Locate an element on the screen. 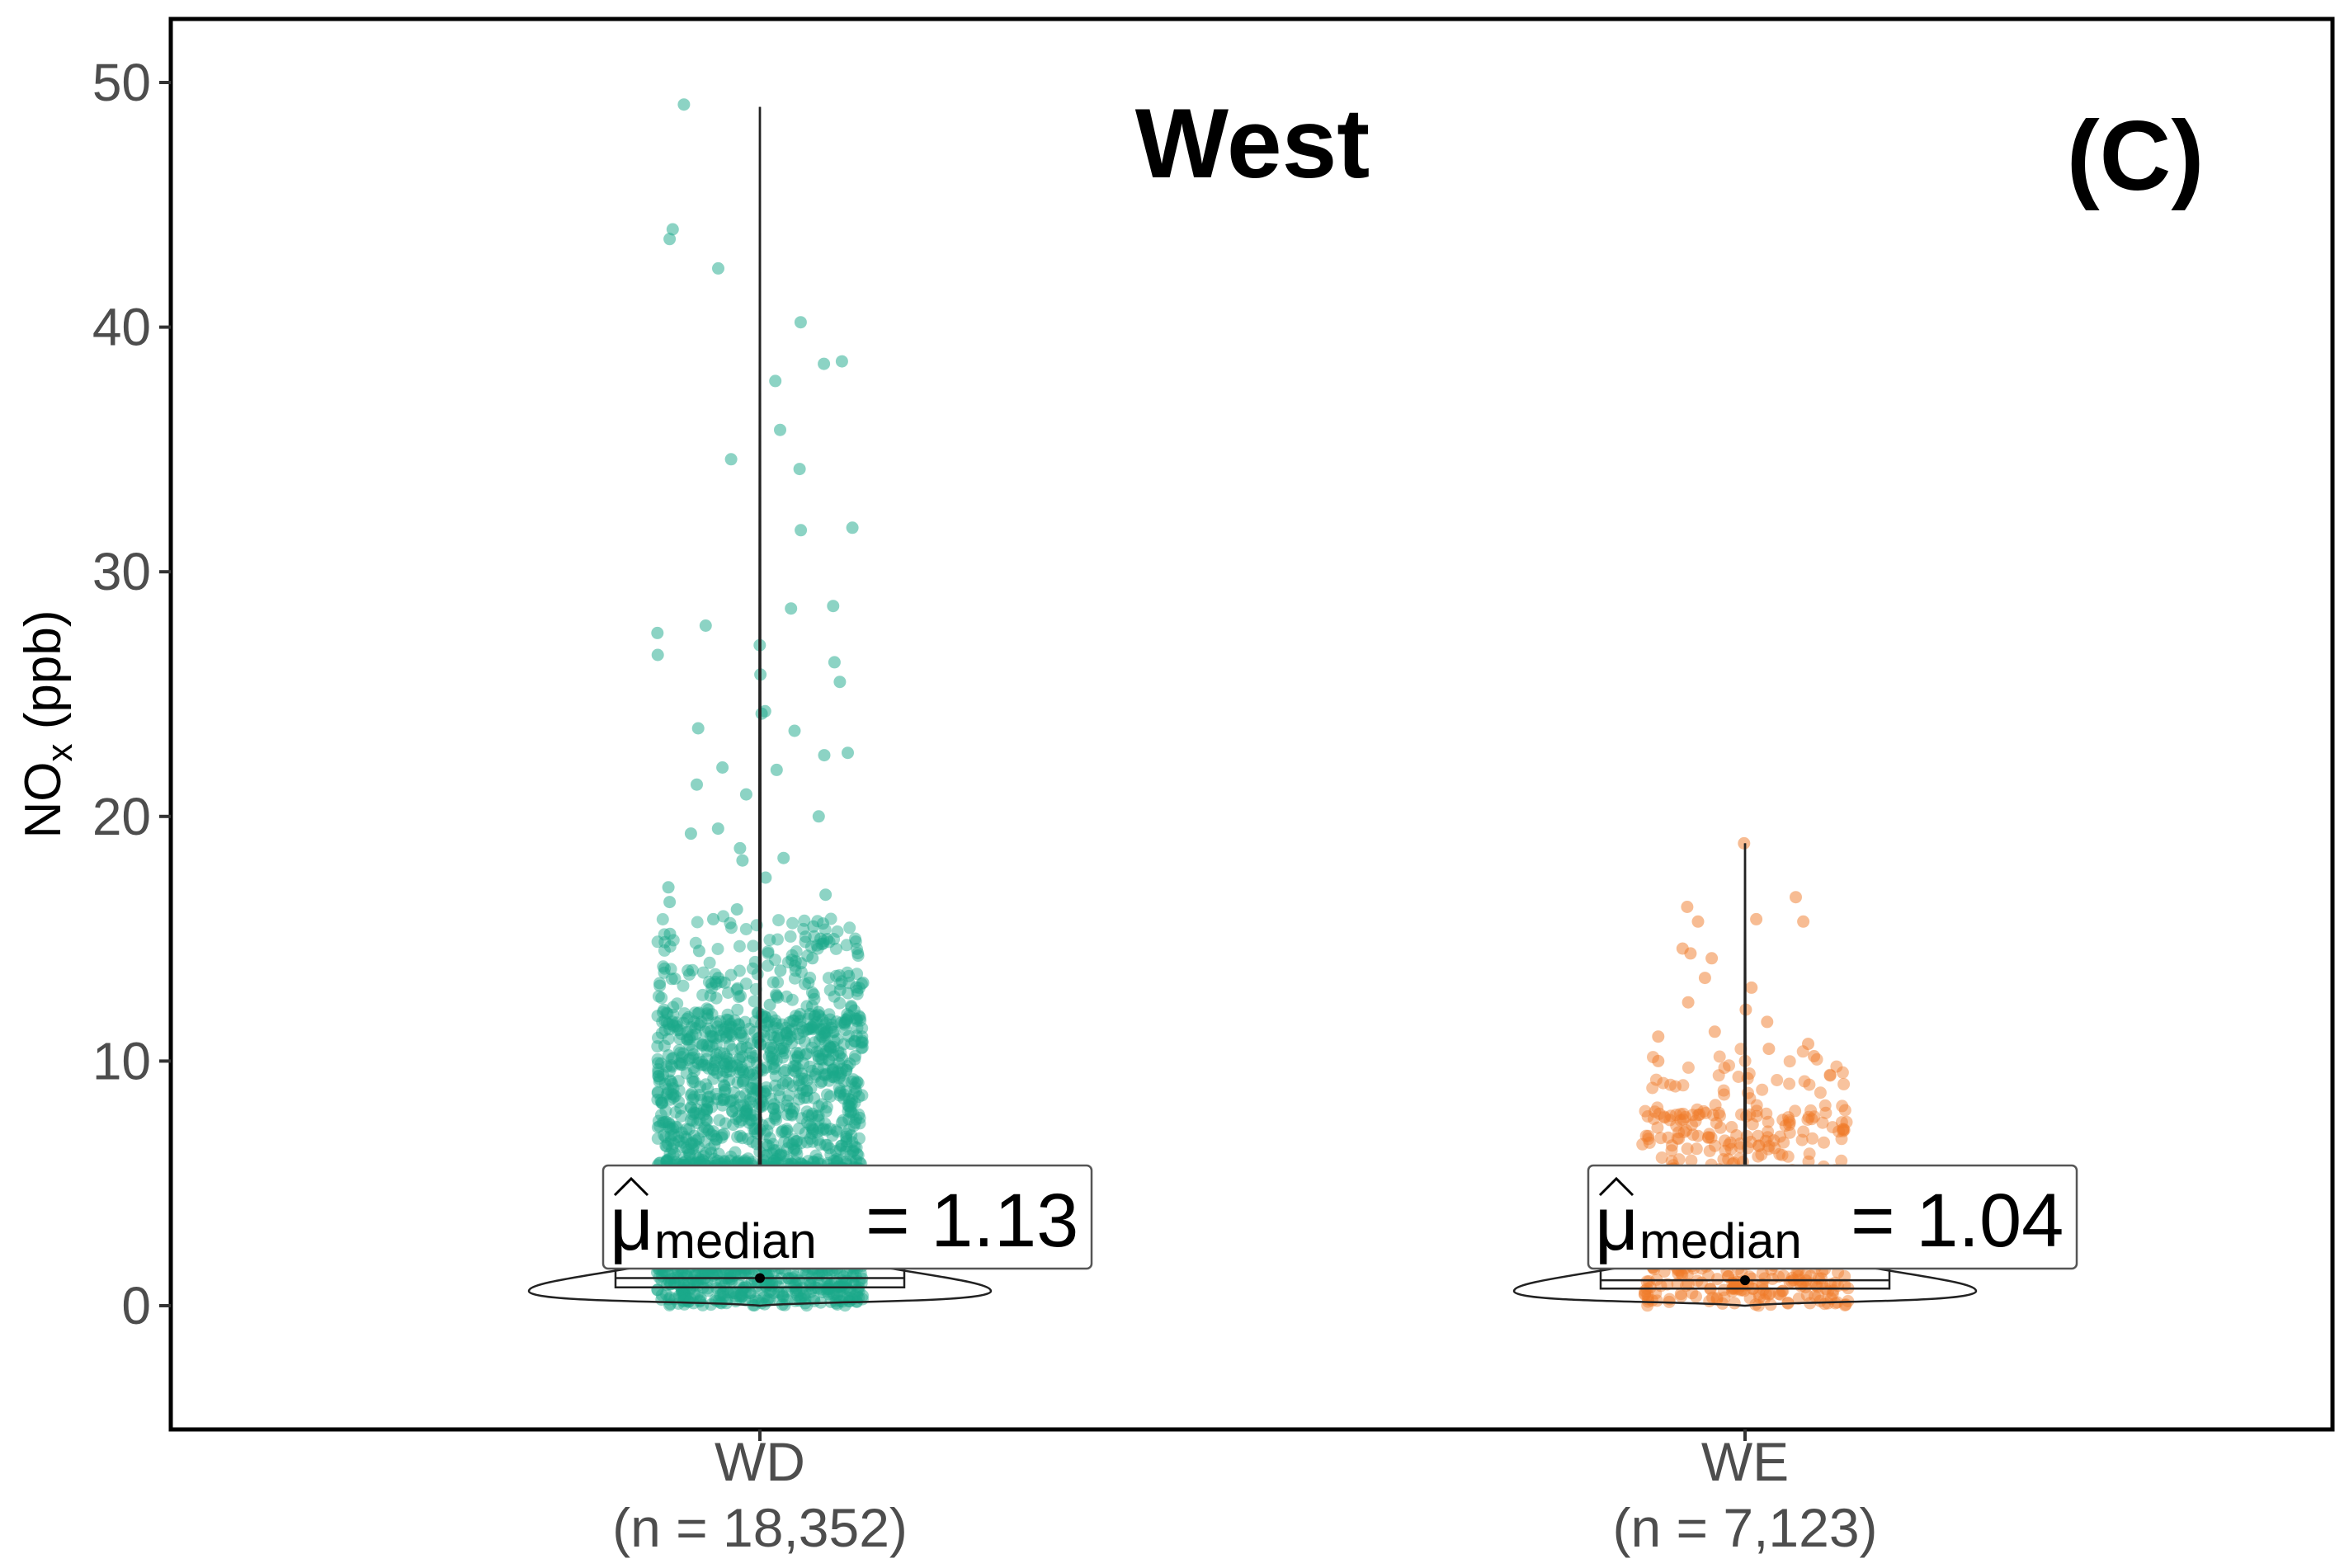 This screenshot has width=2349, height=1568. x-category-label: WD is located at coordinates (760, 1461).